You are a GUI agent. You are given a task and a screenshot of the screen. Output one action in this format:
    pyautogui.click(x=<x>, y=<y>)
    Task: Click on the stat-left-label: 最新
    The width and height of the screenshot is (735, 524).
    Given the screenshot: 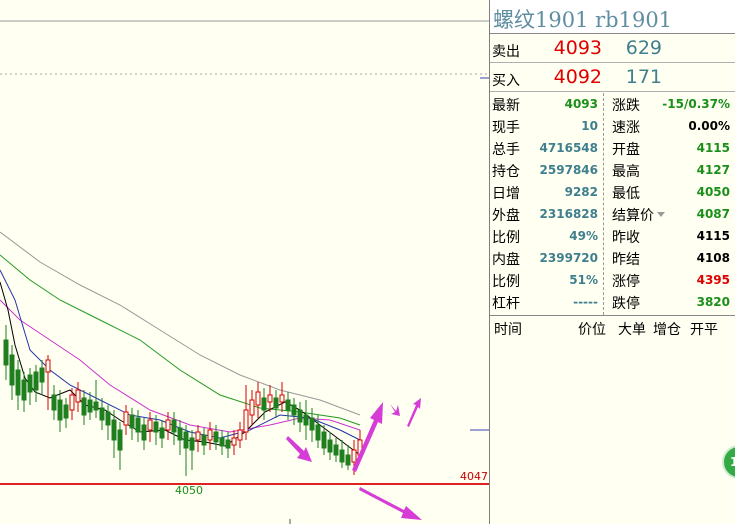 What is the action you would take?
    pyautogui.click(x=506, y=106)
    